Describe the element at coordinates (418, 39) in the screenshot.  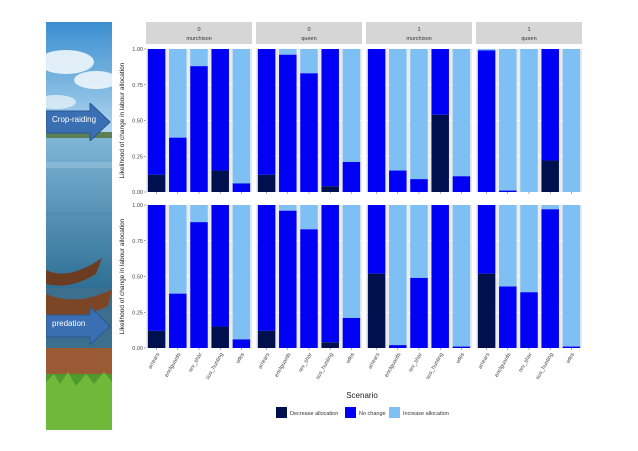
I see `facet-strip-bottom-label: murchison` at that location.